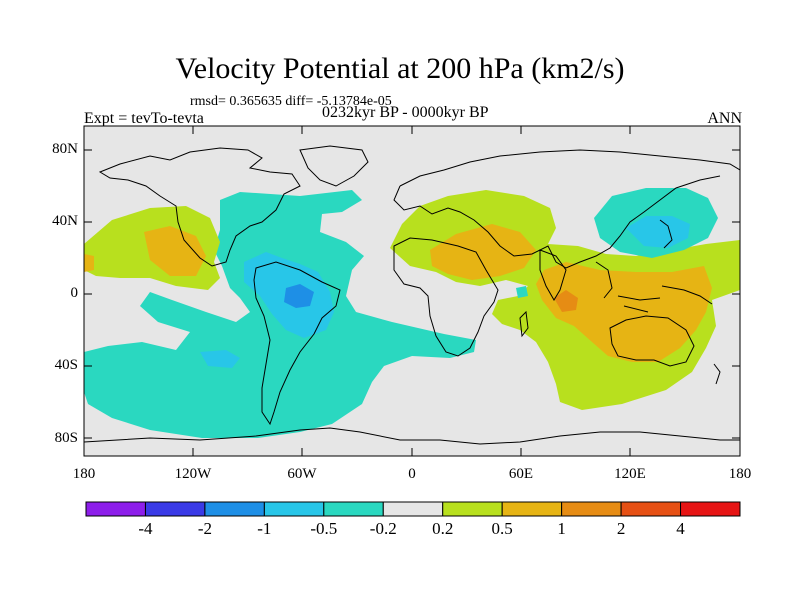 The height and width of the screenshot is (600, 800). Describe the element at coordinates (666, 234) in the screenshot. I see `coastline-japan` at that location.